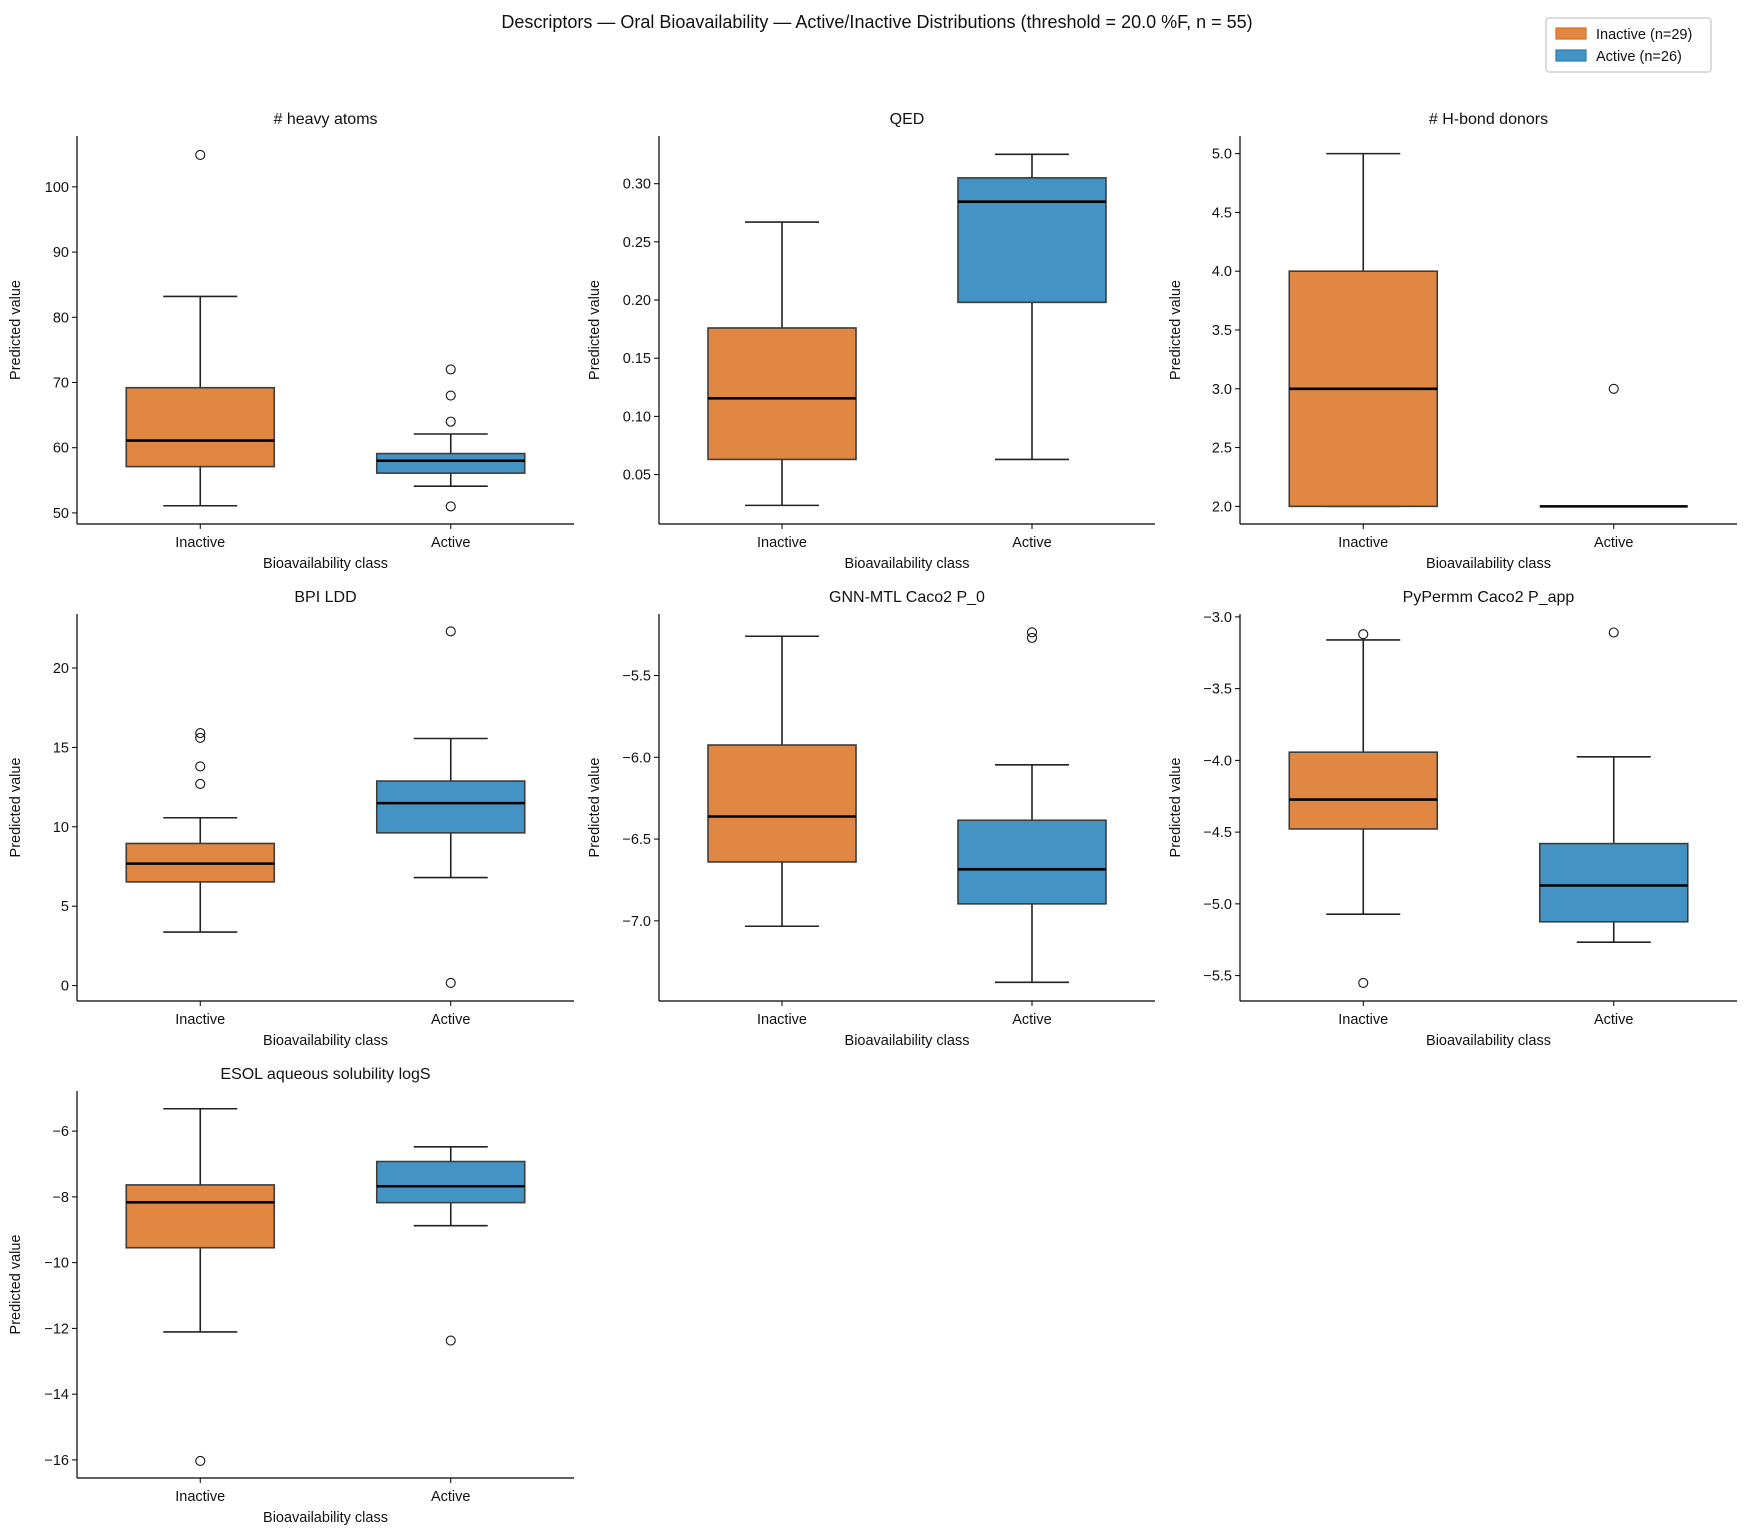  What do you see at coordinates (1222, 272) in the screenshot?
I see `y-tick-label: 4.0` at bounding box center [1222, 272].